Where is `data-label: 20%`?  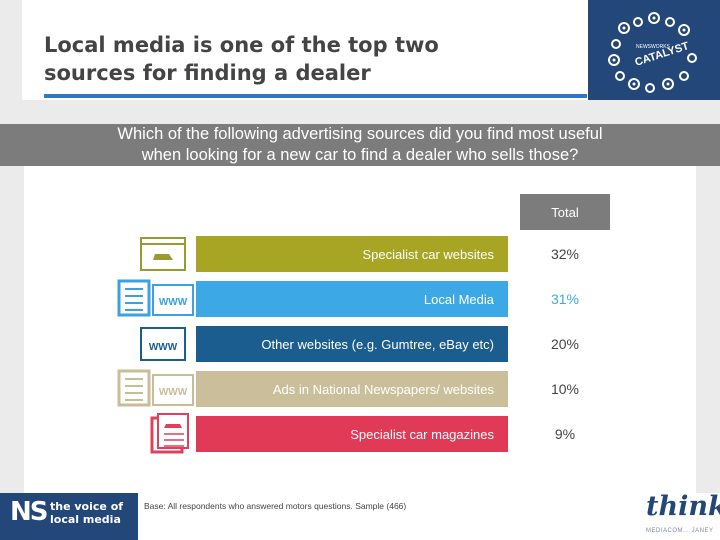 data-label: 20% is located at coordinates (565, 344).